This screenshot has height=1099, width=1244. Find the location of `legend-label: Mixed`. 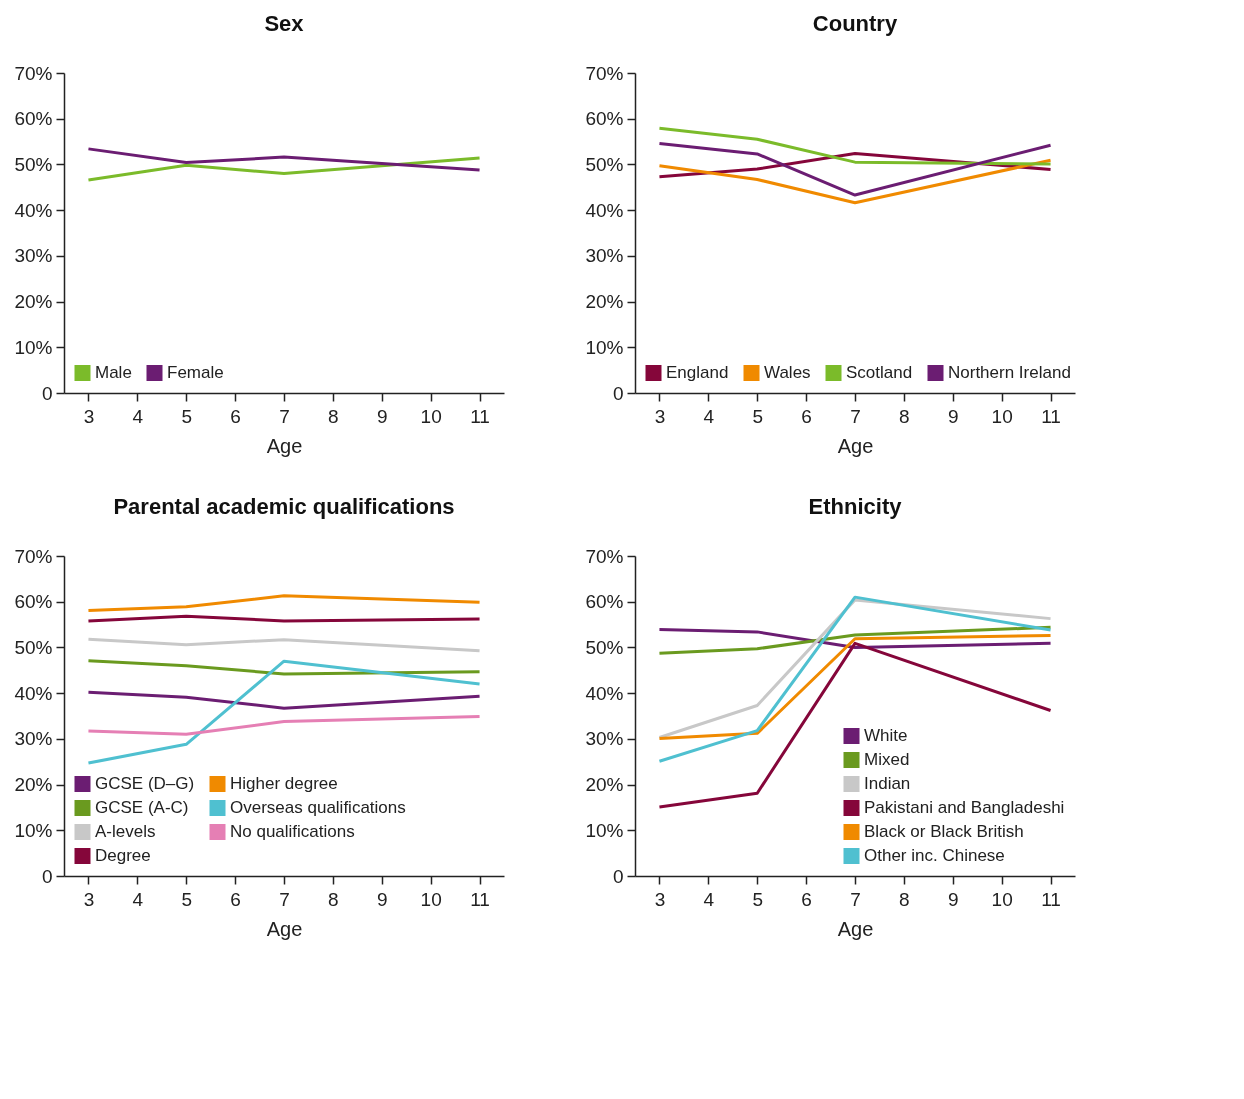

legend-label: Mixed is located at coordinates (887, 759).